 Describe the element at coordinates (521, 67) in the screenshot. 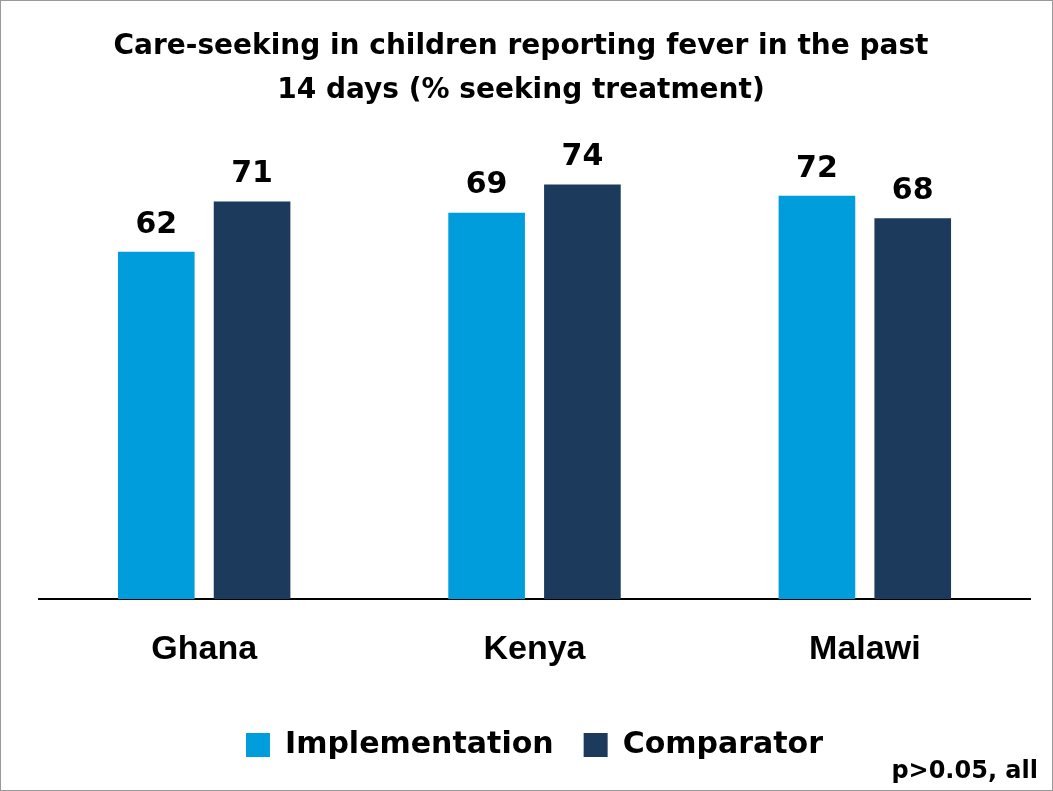

I see `chart-title: Care-seeking in children reporting fever in the past 14 days (% seeking treatment)` at that location.